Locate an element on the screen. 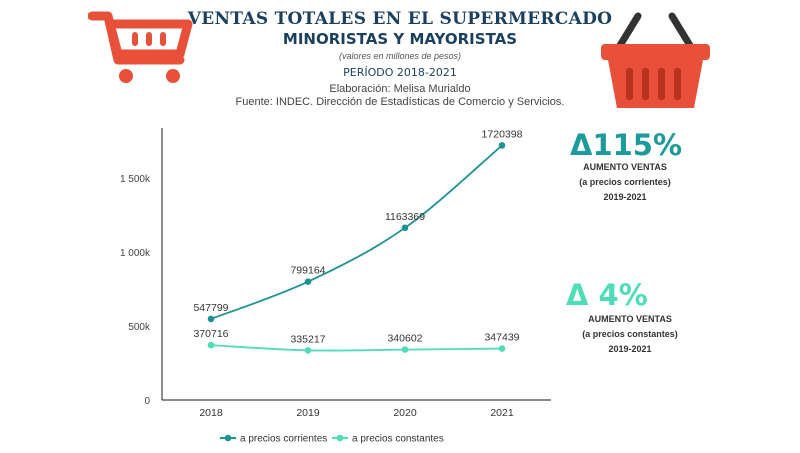 The image size is (800, 453). x-tick-label: 2021 is located at coordinates (502, 413).